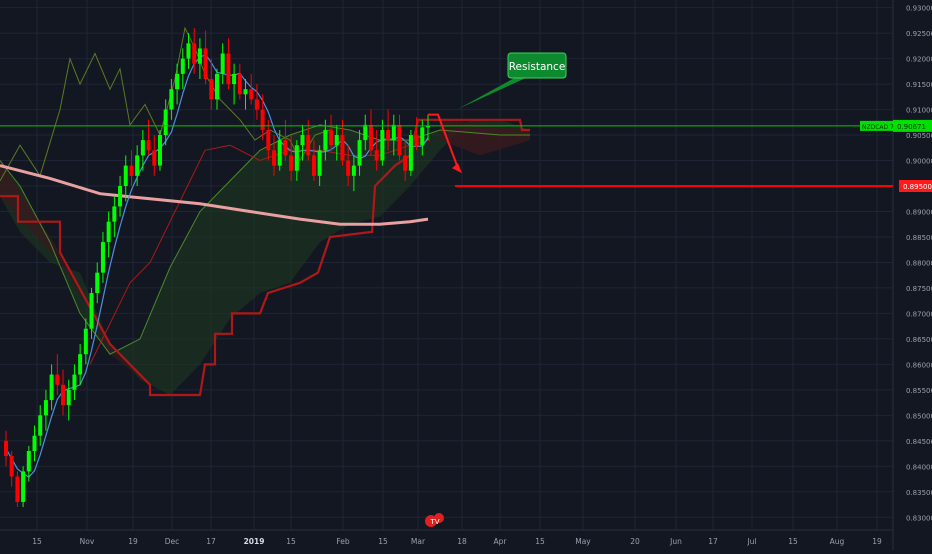 The image size is (932, 554). I want to click on x-tick-label: Aug, so click(837, 541).